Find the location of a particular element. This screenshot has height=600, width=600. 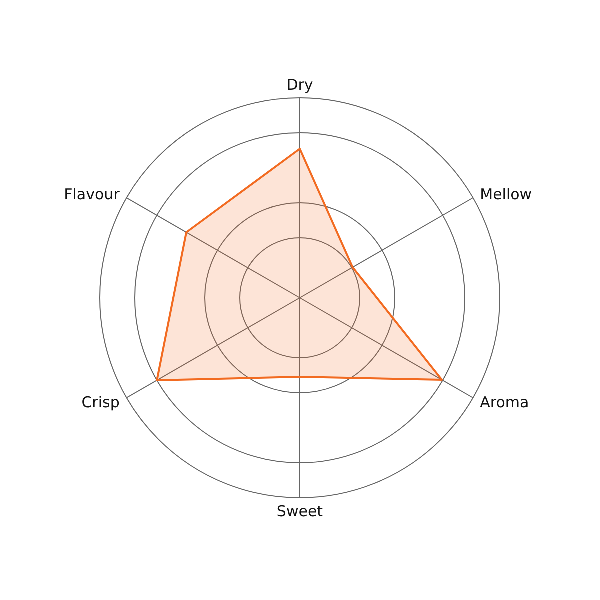

spoke-label: Dry is located at coordinates (300, 85).